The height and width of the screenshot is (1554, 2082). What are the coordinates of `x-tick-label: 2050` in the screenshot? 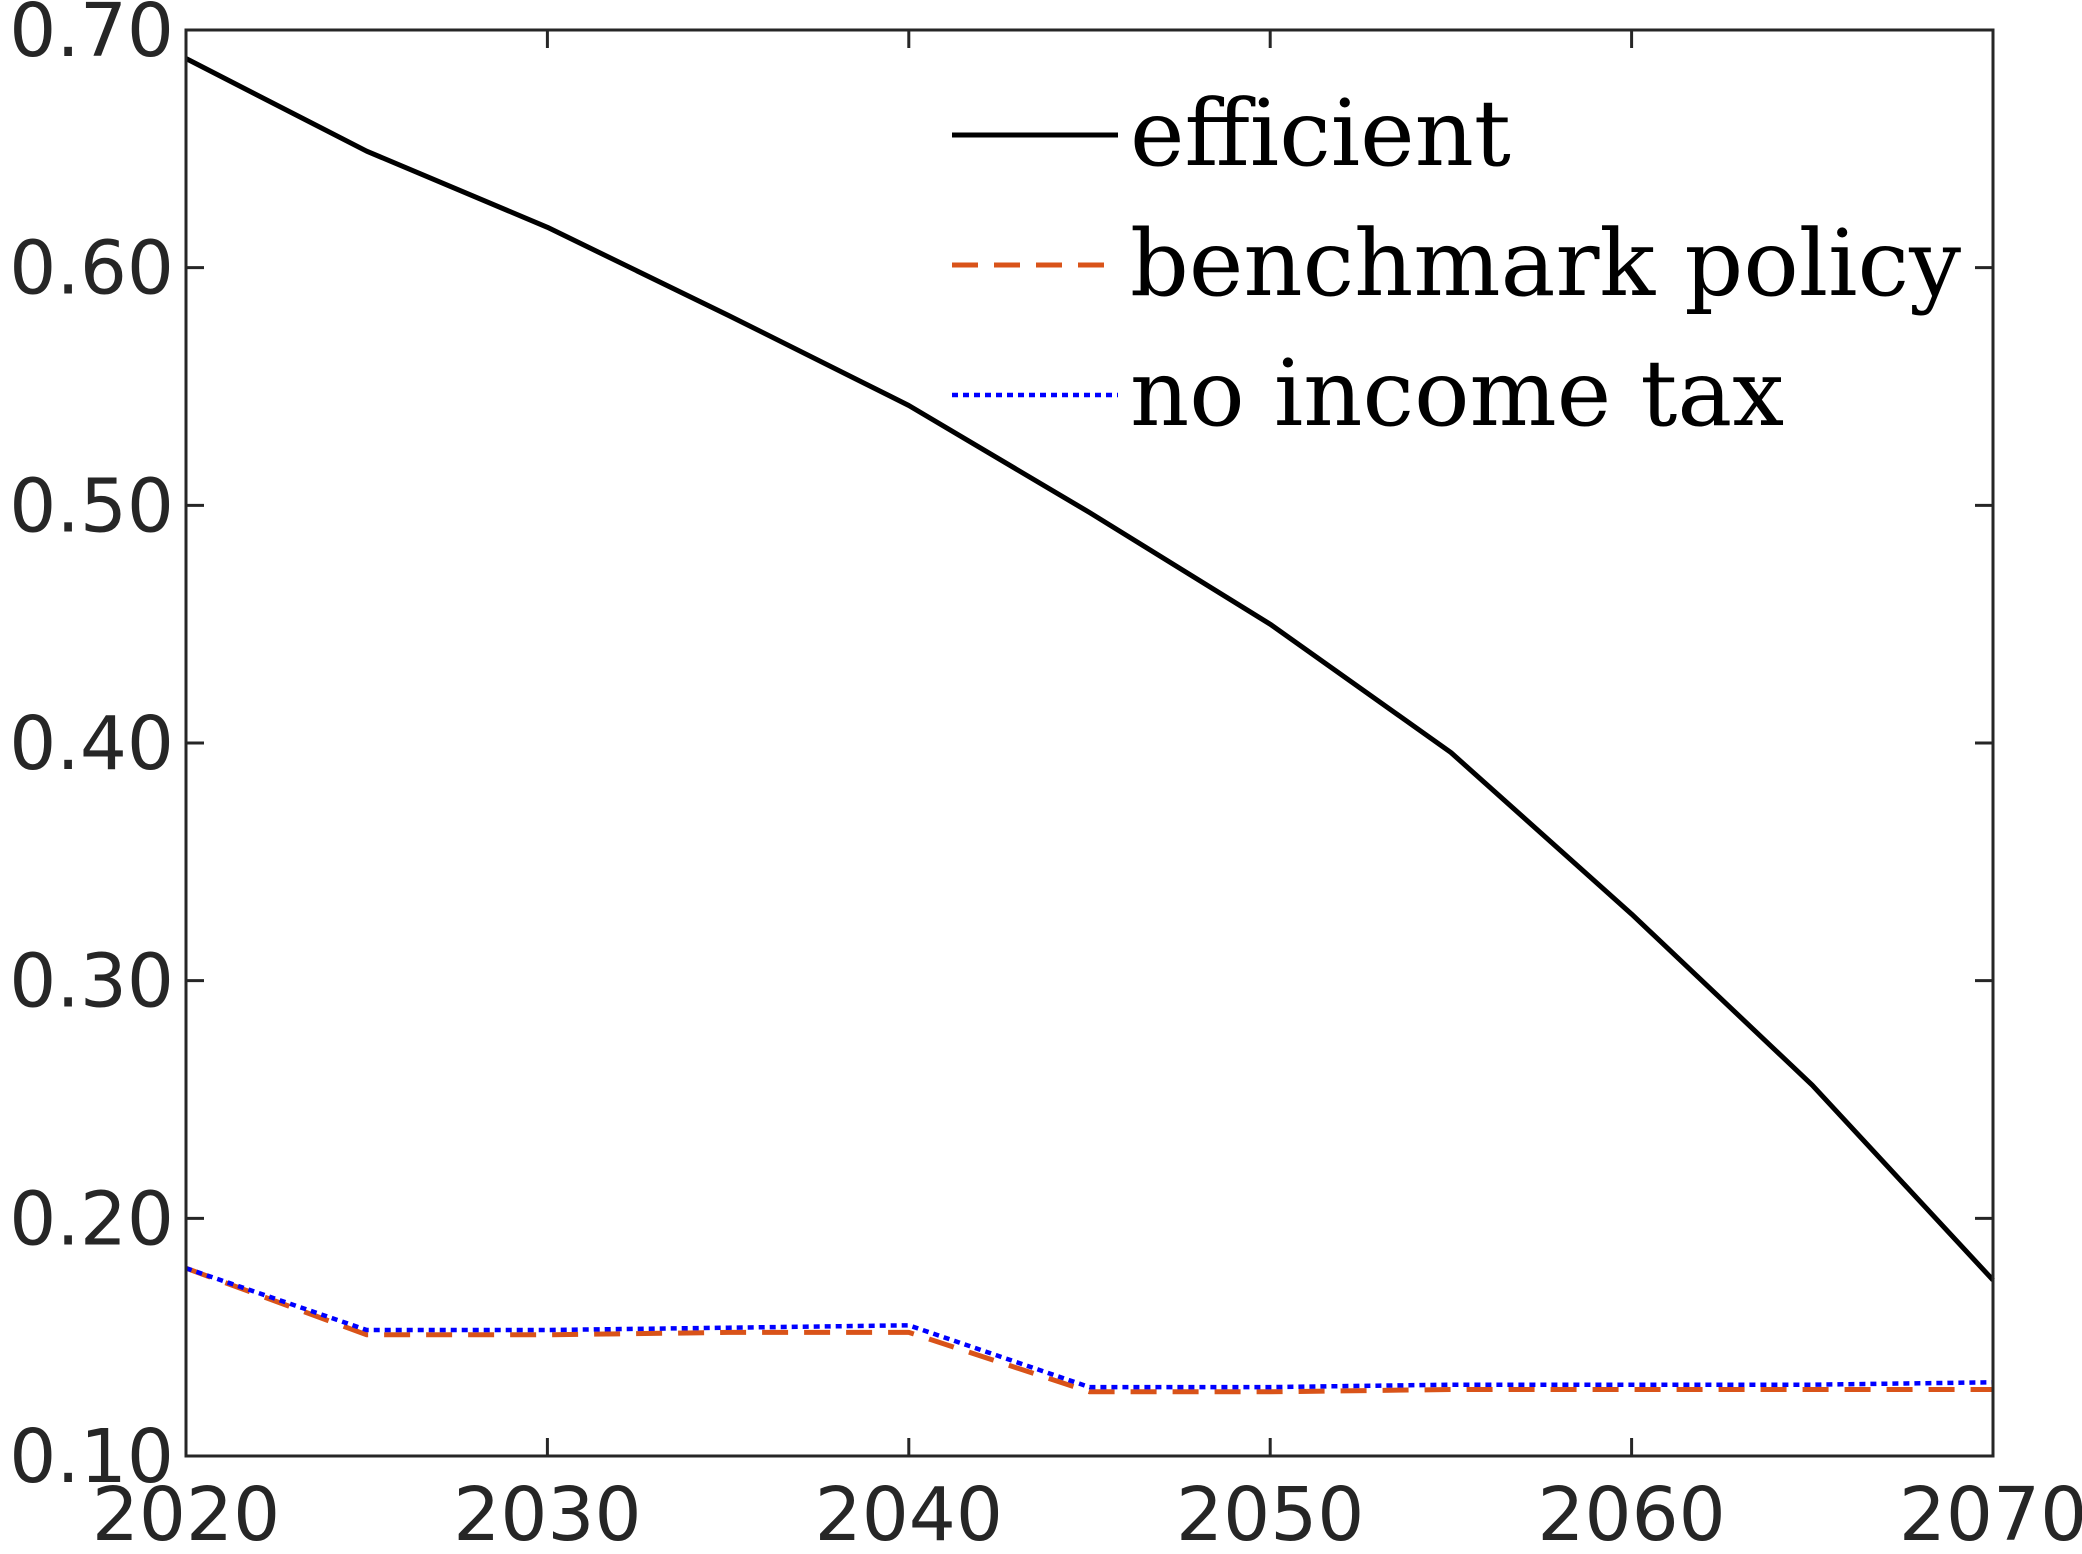 It's located at (1270, 1513).